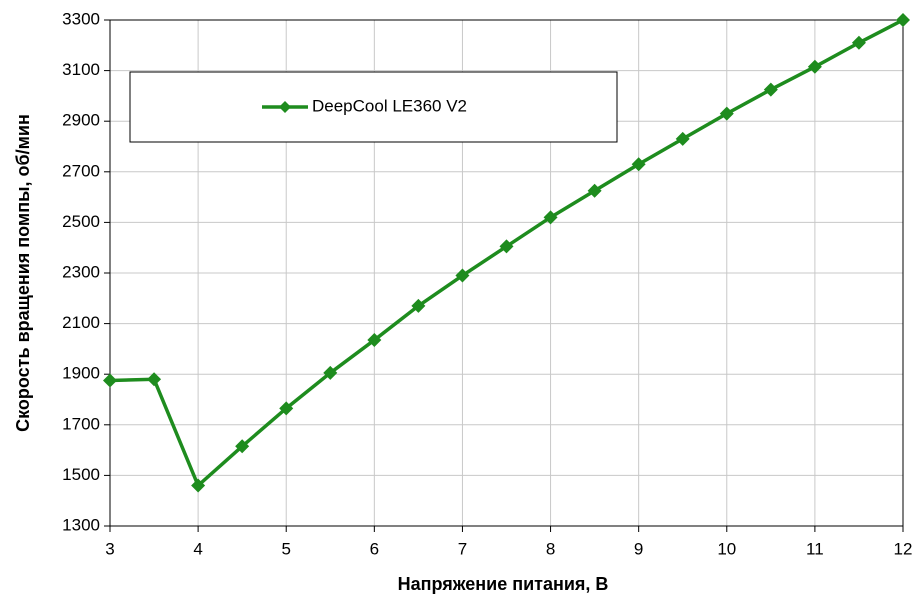 Image resolution: width=920 pixels, height=600 pixels. Describe the element at coordinates (374, 548) in the screenshot. I see `x-tick-label: 6` at that location.